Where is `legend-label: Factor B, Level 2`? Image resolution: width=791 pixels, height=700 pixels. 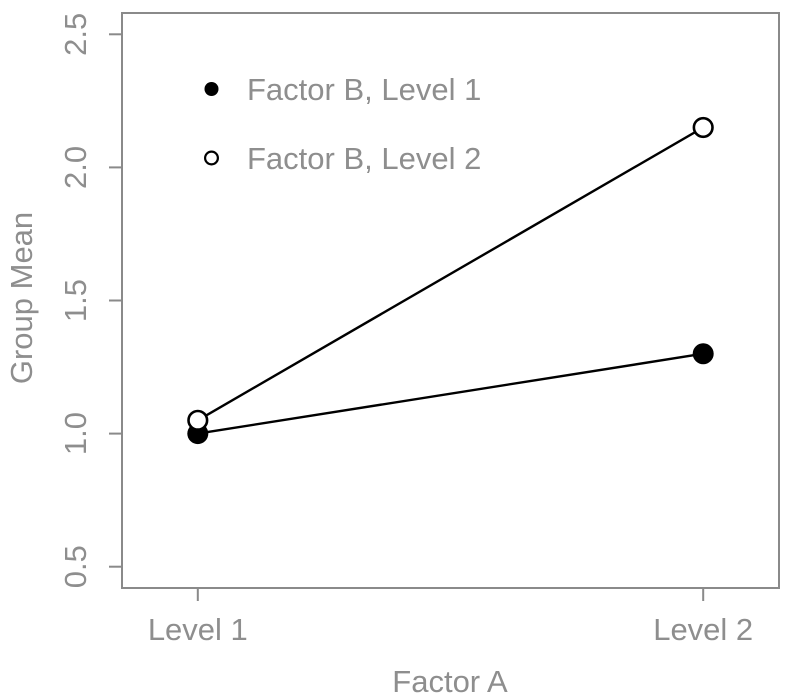
legend-label: Factor B, Level 2 is located at coordinates (364, 158).